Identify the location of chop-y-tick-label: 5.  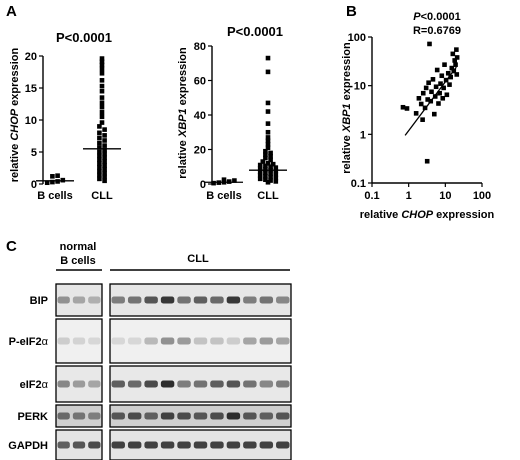
(34, 153).